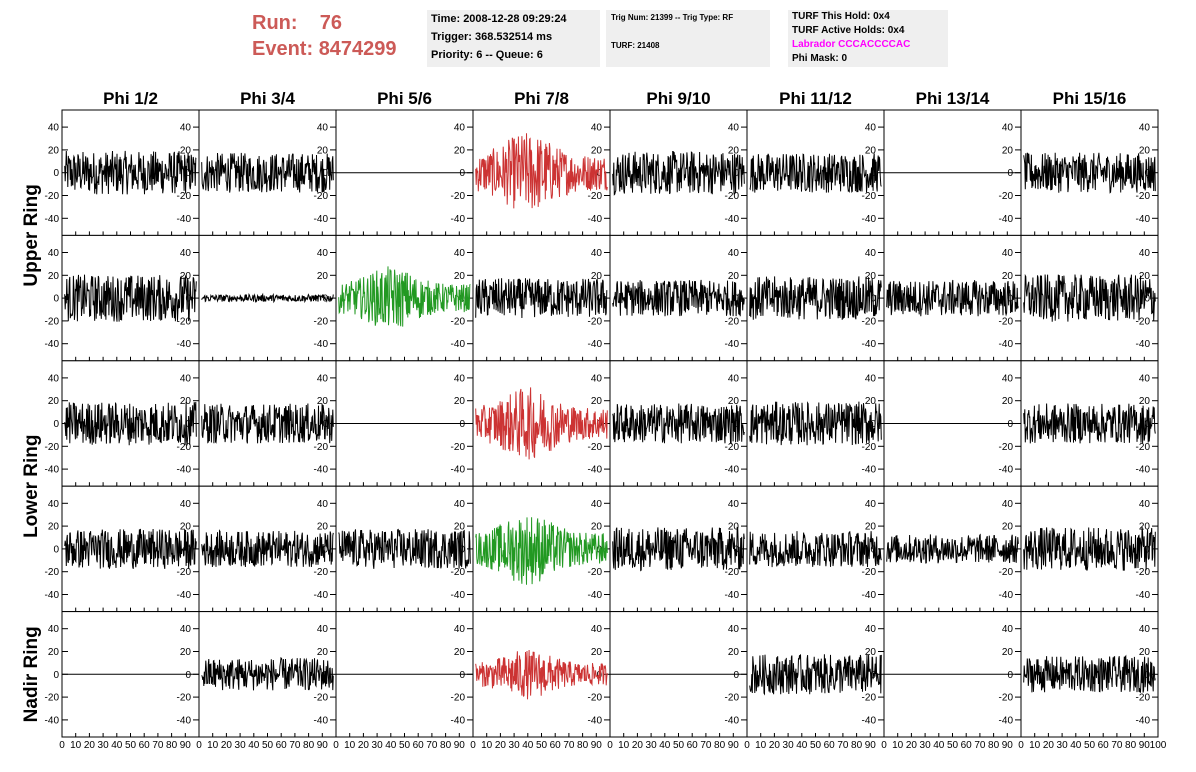 The width and height of the screenshot is (1196, 772). Describe the element at coordinates (851, 44) in the screenshot. I see `labrador-line: Labrador CCCACCCCAC` at that location.